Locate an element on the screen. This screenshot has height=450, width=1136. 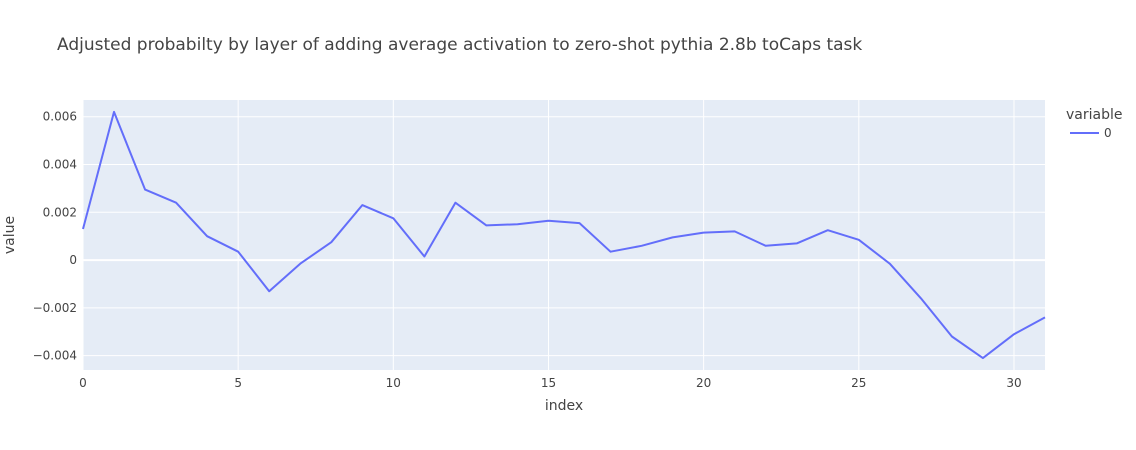
y-tick-label: 0.002 is located at coordinates (60, 212).